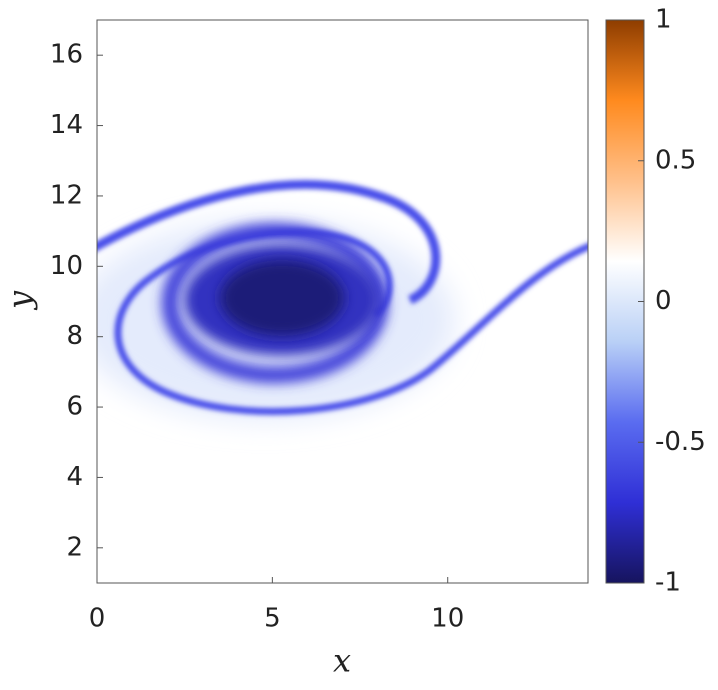  What do you see at coordinates (74, 477) in the screenshot?
I see `y-tick-label: 4` at bounding box center [74, 477].